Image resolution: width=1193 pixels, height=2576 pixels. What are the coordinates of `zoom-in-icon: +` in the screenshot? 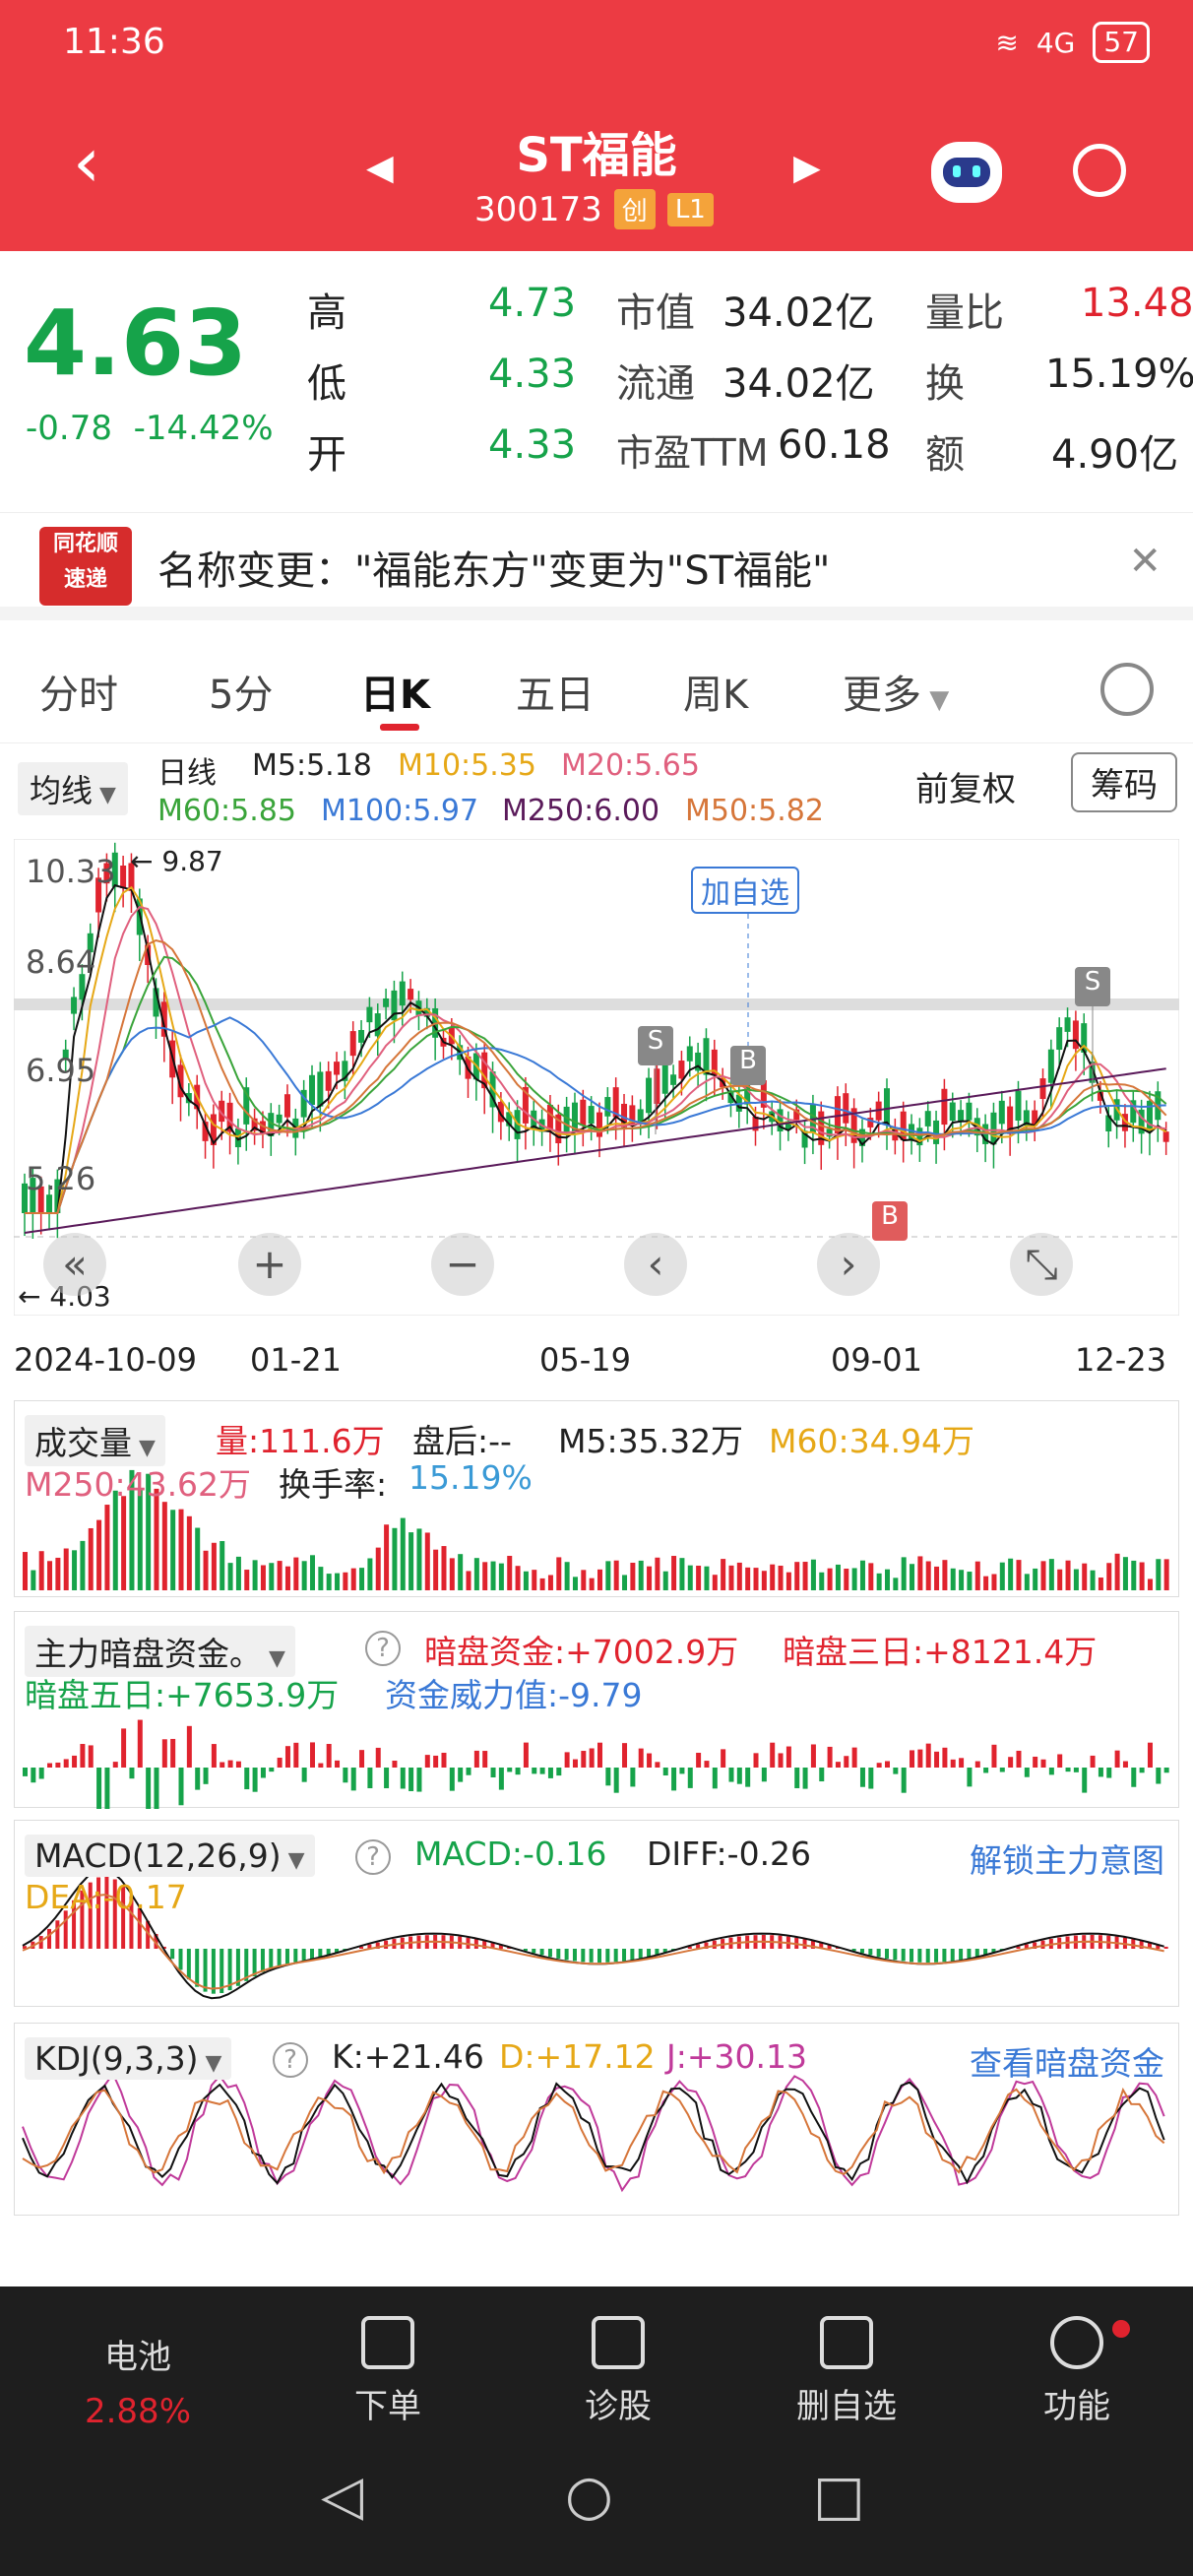 It's located at (269, 1264).